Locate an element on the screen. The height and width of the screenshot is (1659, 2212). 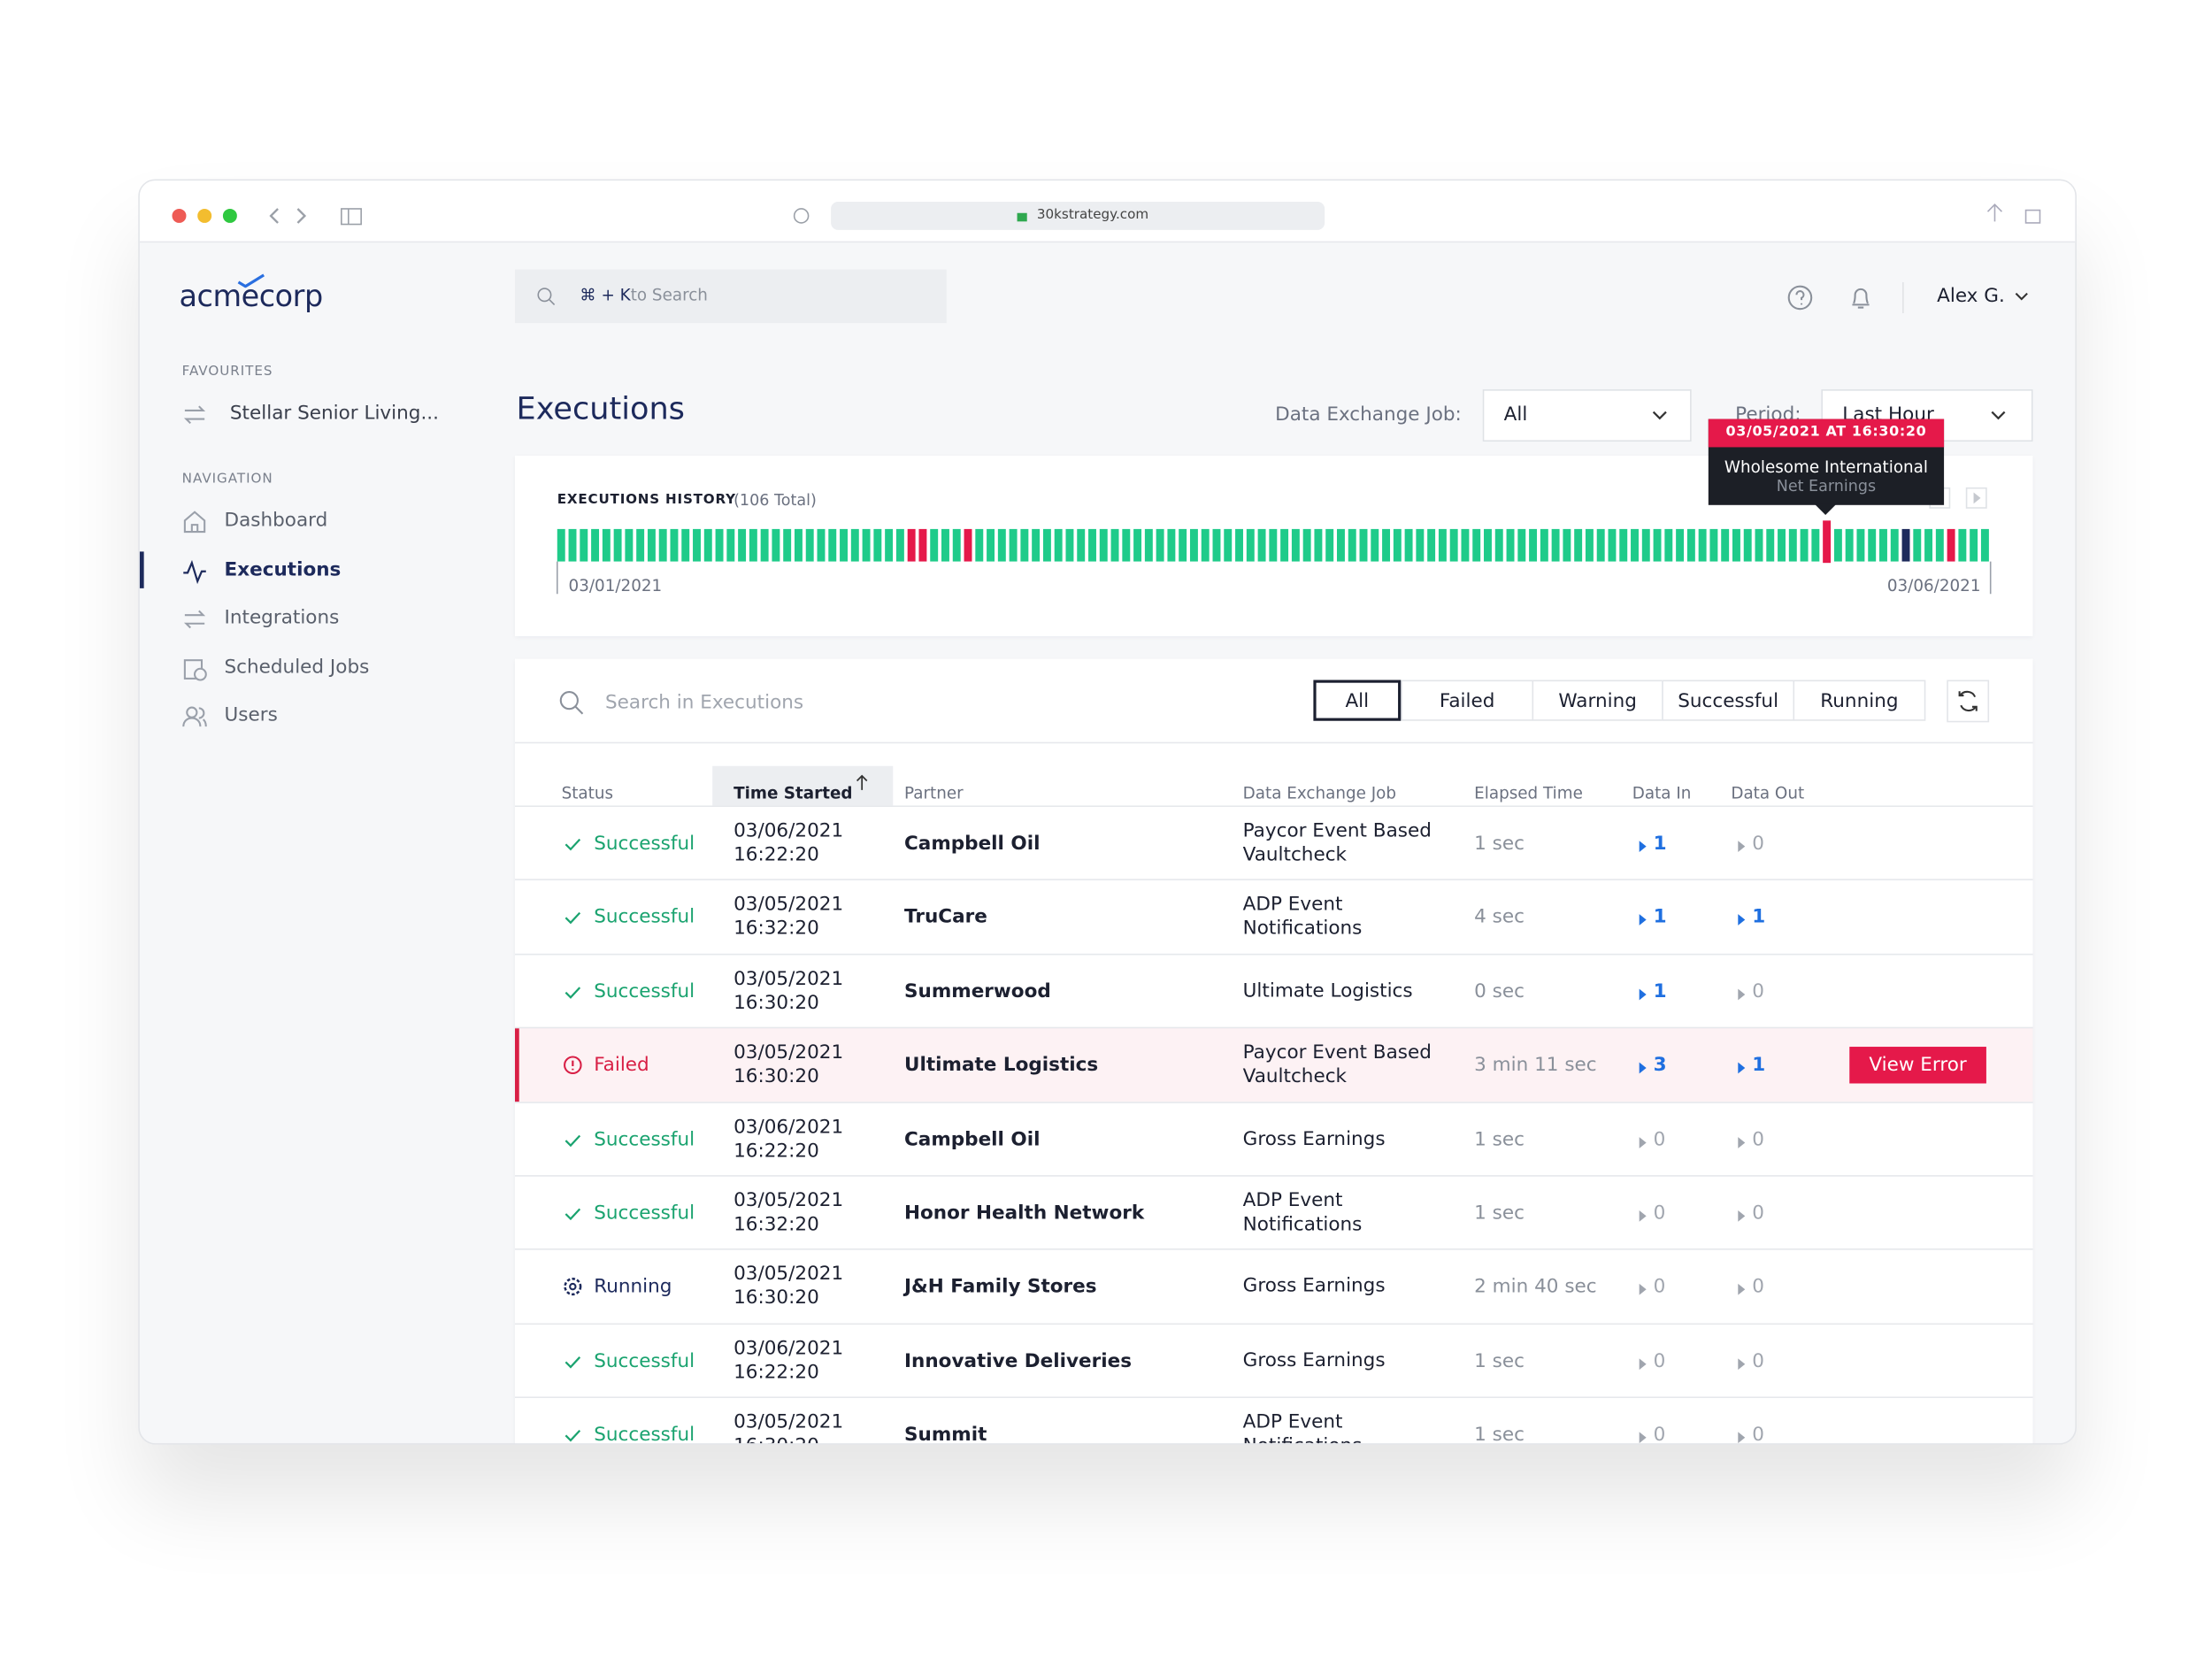
filter-button: All is located at coordinates (1358, 701).